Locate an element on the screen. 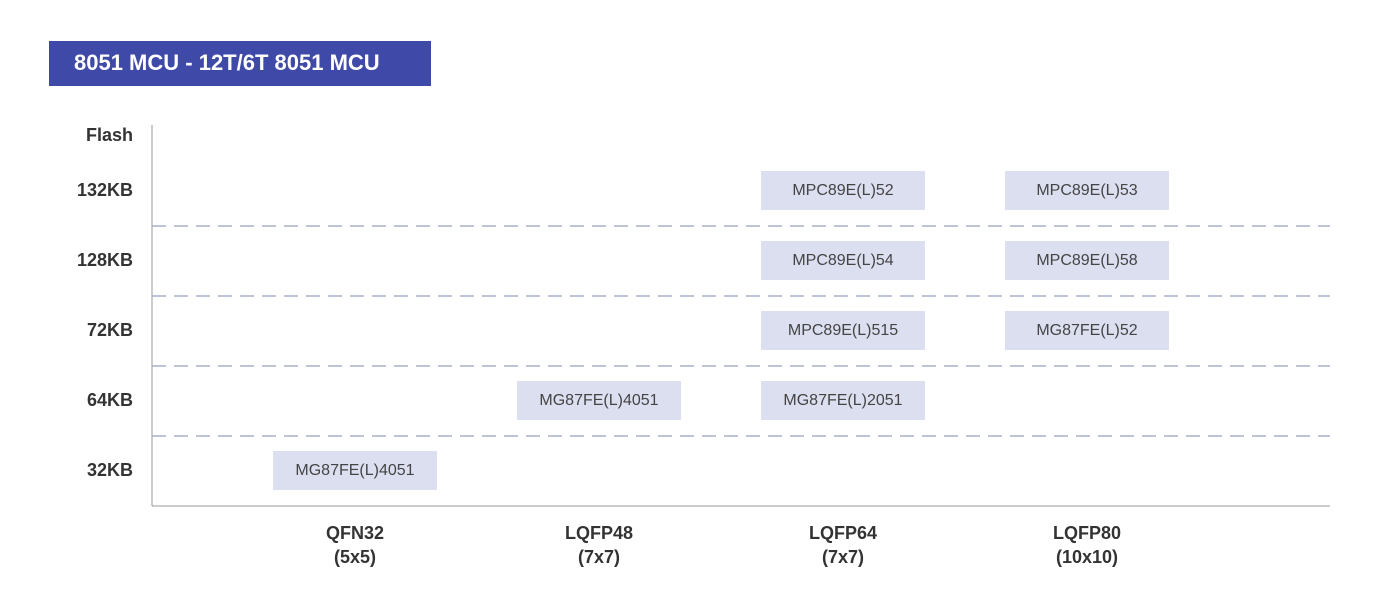 Image resolution: width=1400 pixels, height=605 pixels. title: 8051 MCU - 12T/6T 8051 MCU is located at coordinates (227, 62).